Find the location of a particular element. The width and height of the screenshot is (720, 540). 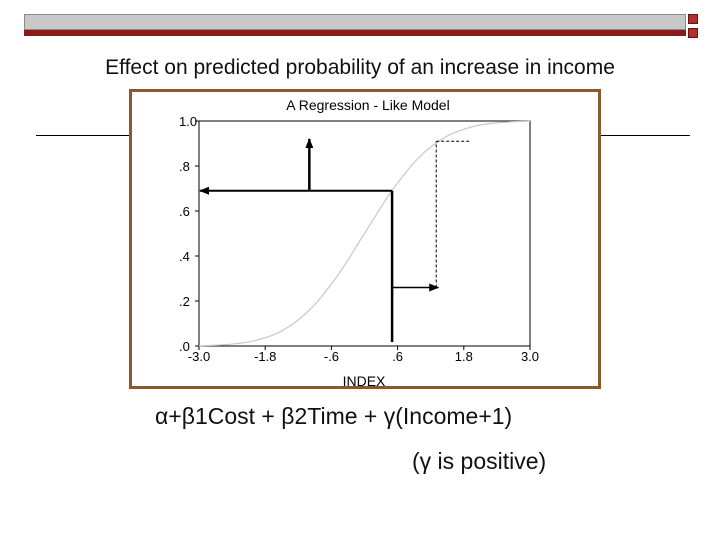

y-tick-label: .2 is located at coordinates (184, 301).